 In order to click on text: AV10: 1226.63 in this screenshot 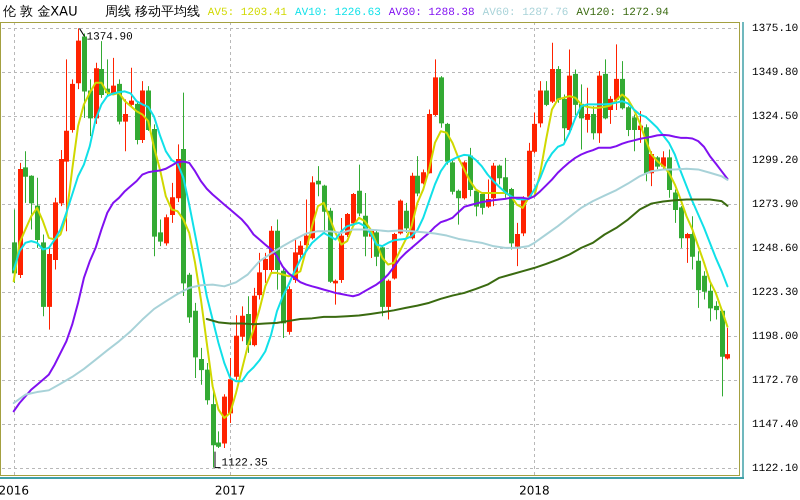, I will do `click(338, 12)`.